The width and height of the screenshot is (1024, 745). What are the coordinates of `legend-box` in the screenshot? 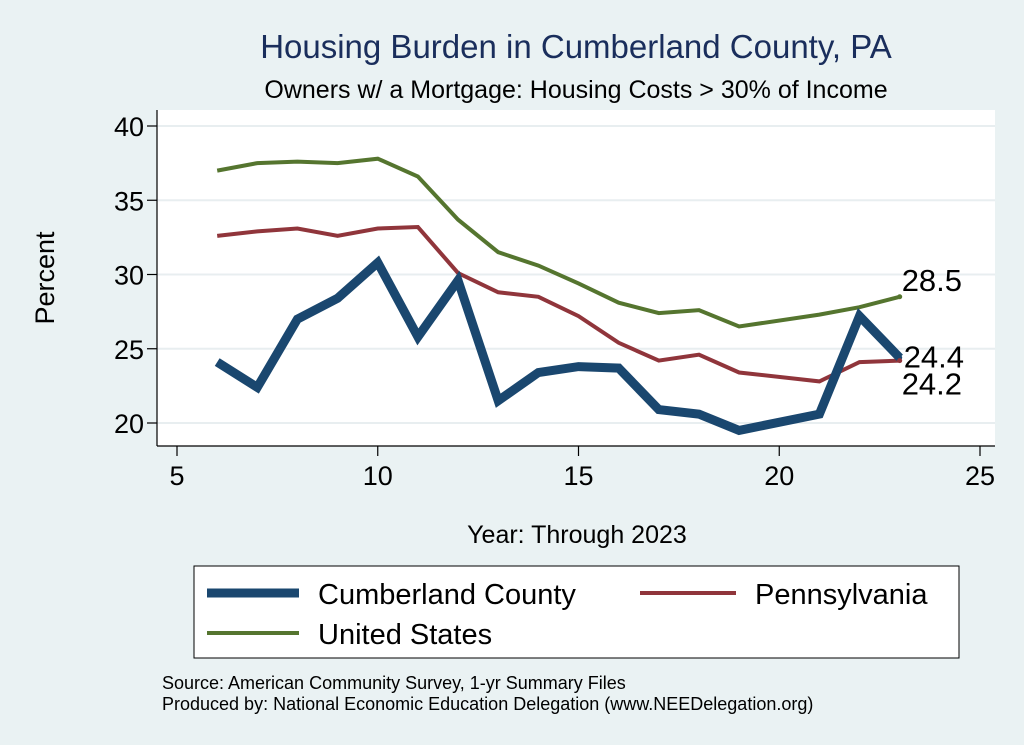 It's located at (576, 612).